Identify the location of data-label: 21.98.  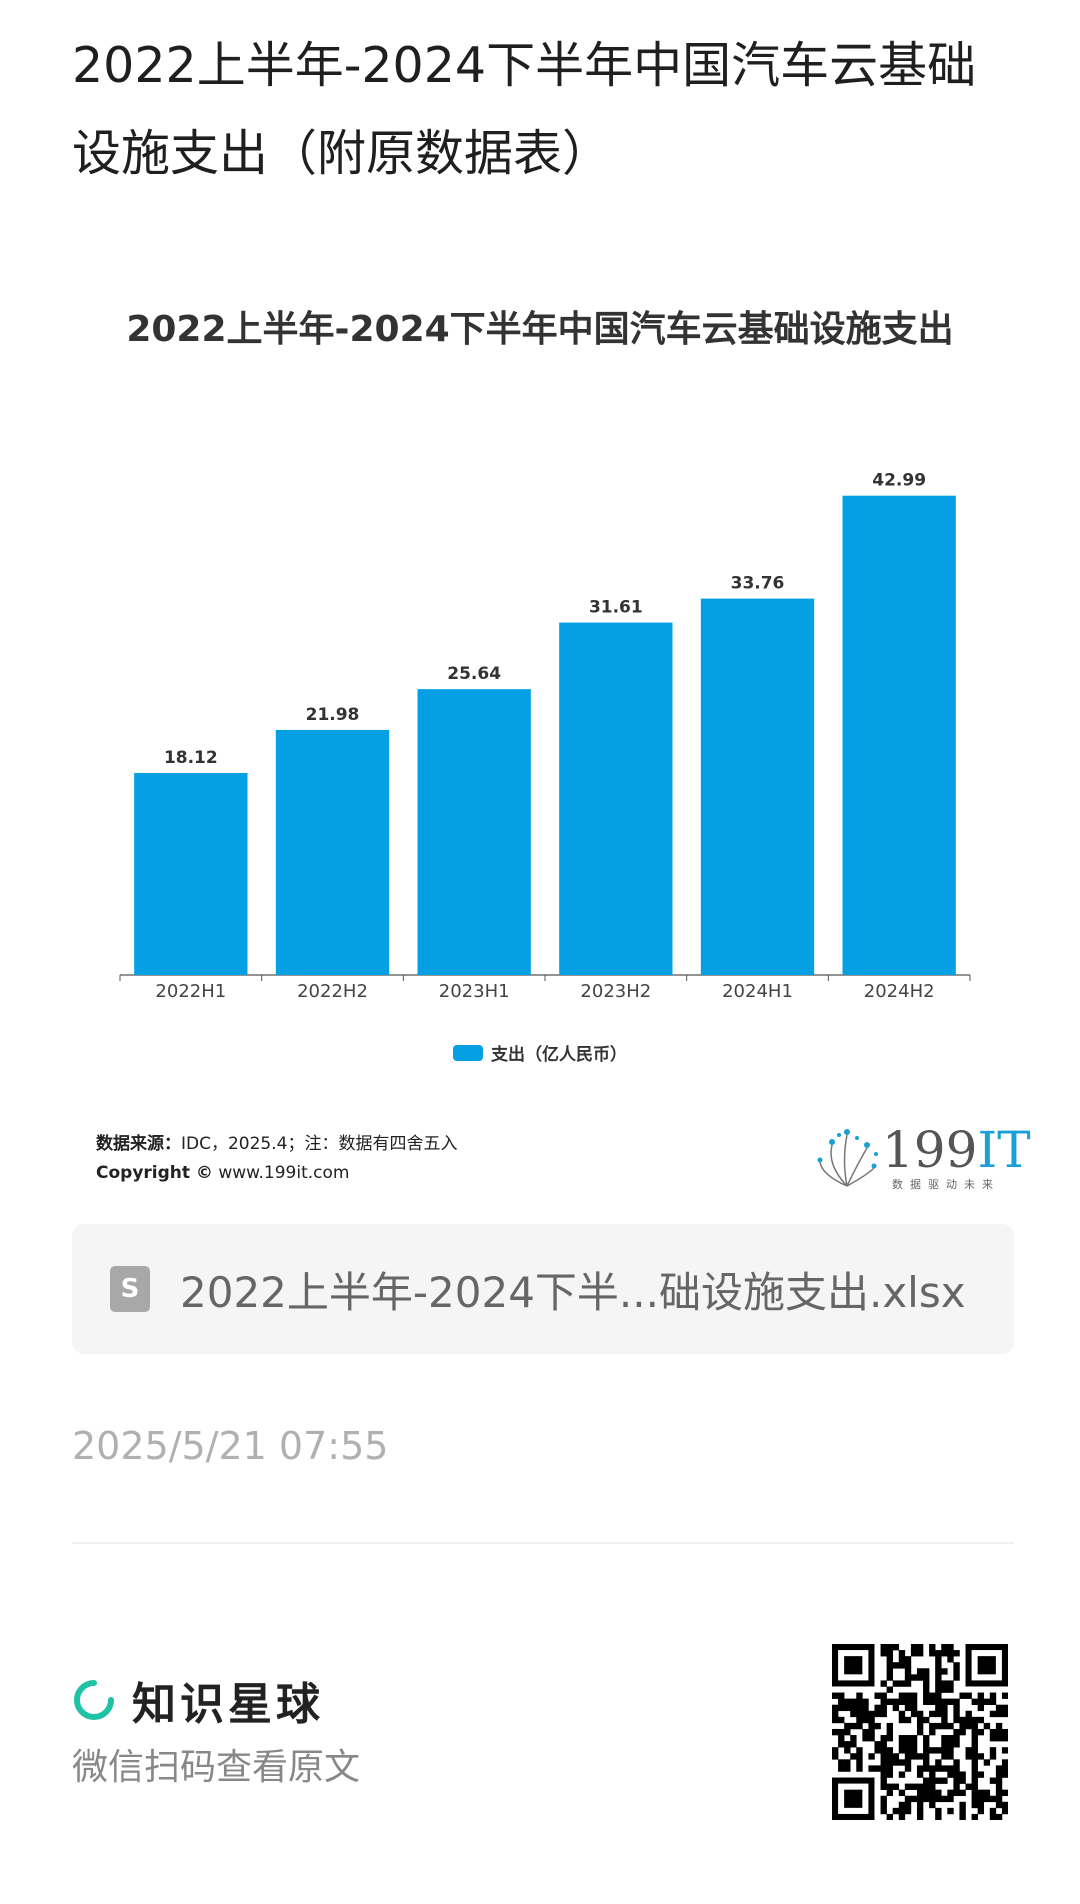
(333, 715).